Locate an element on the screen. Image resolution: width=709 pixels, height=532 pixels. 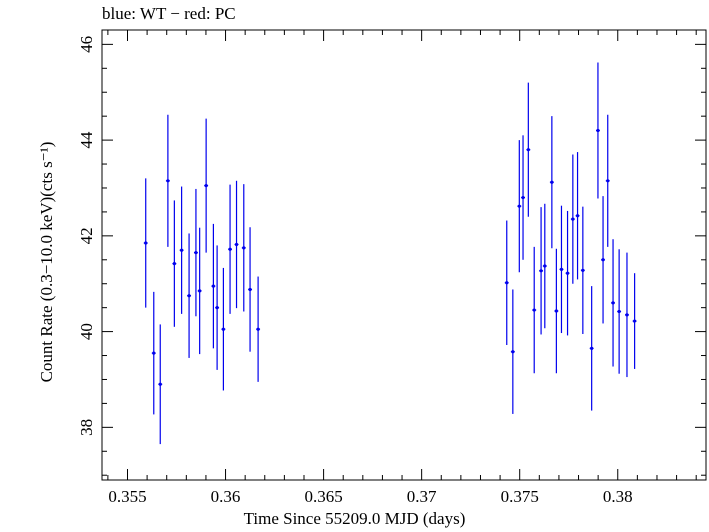
y-tick-label: 42 is located at coordinates (86, 235).